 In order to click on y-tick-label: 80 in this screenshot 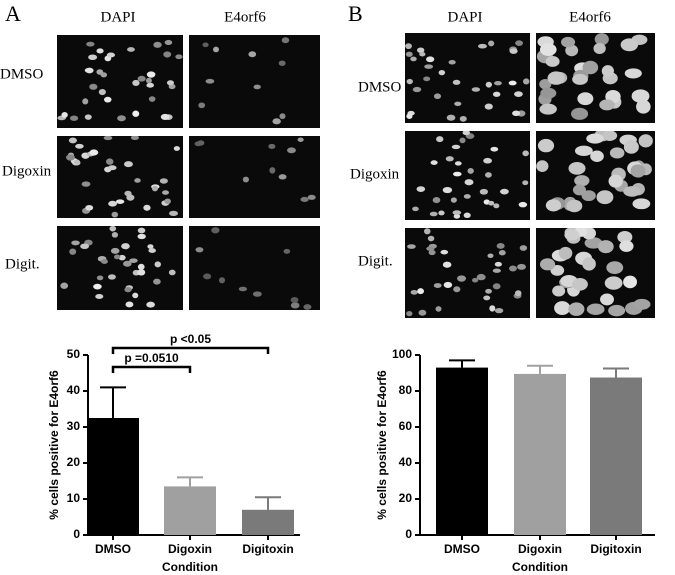, I will do `click(406, 390)`.